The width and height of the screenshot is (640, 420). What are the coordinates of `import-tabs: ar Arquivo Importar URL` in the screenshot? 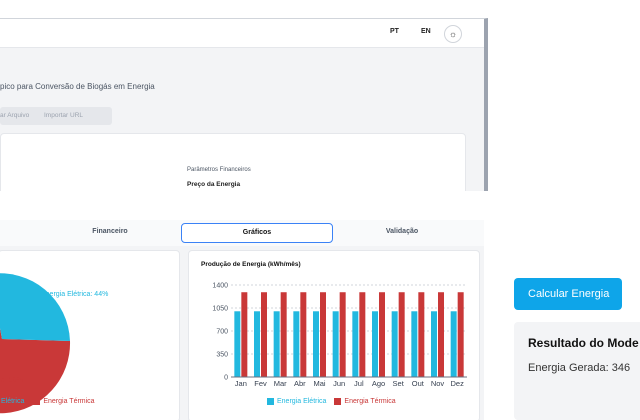 It's located at (56, 116).